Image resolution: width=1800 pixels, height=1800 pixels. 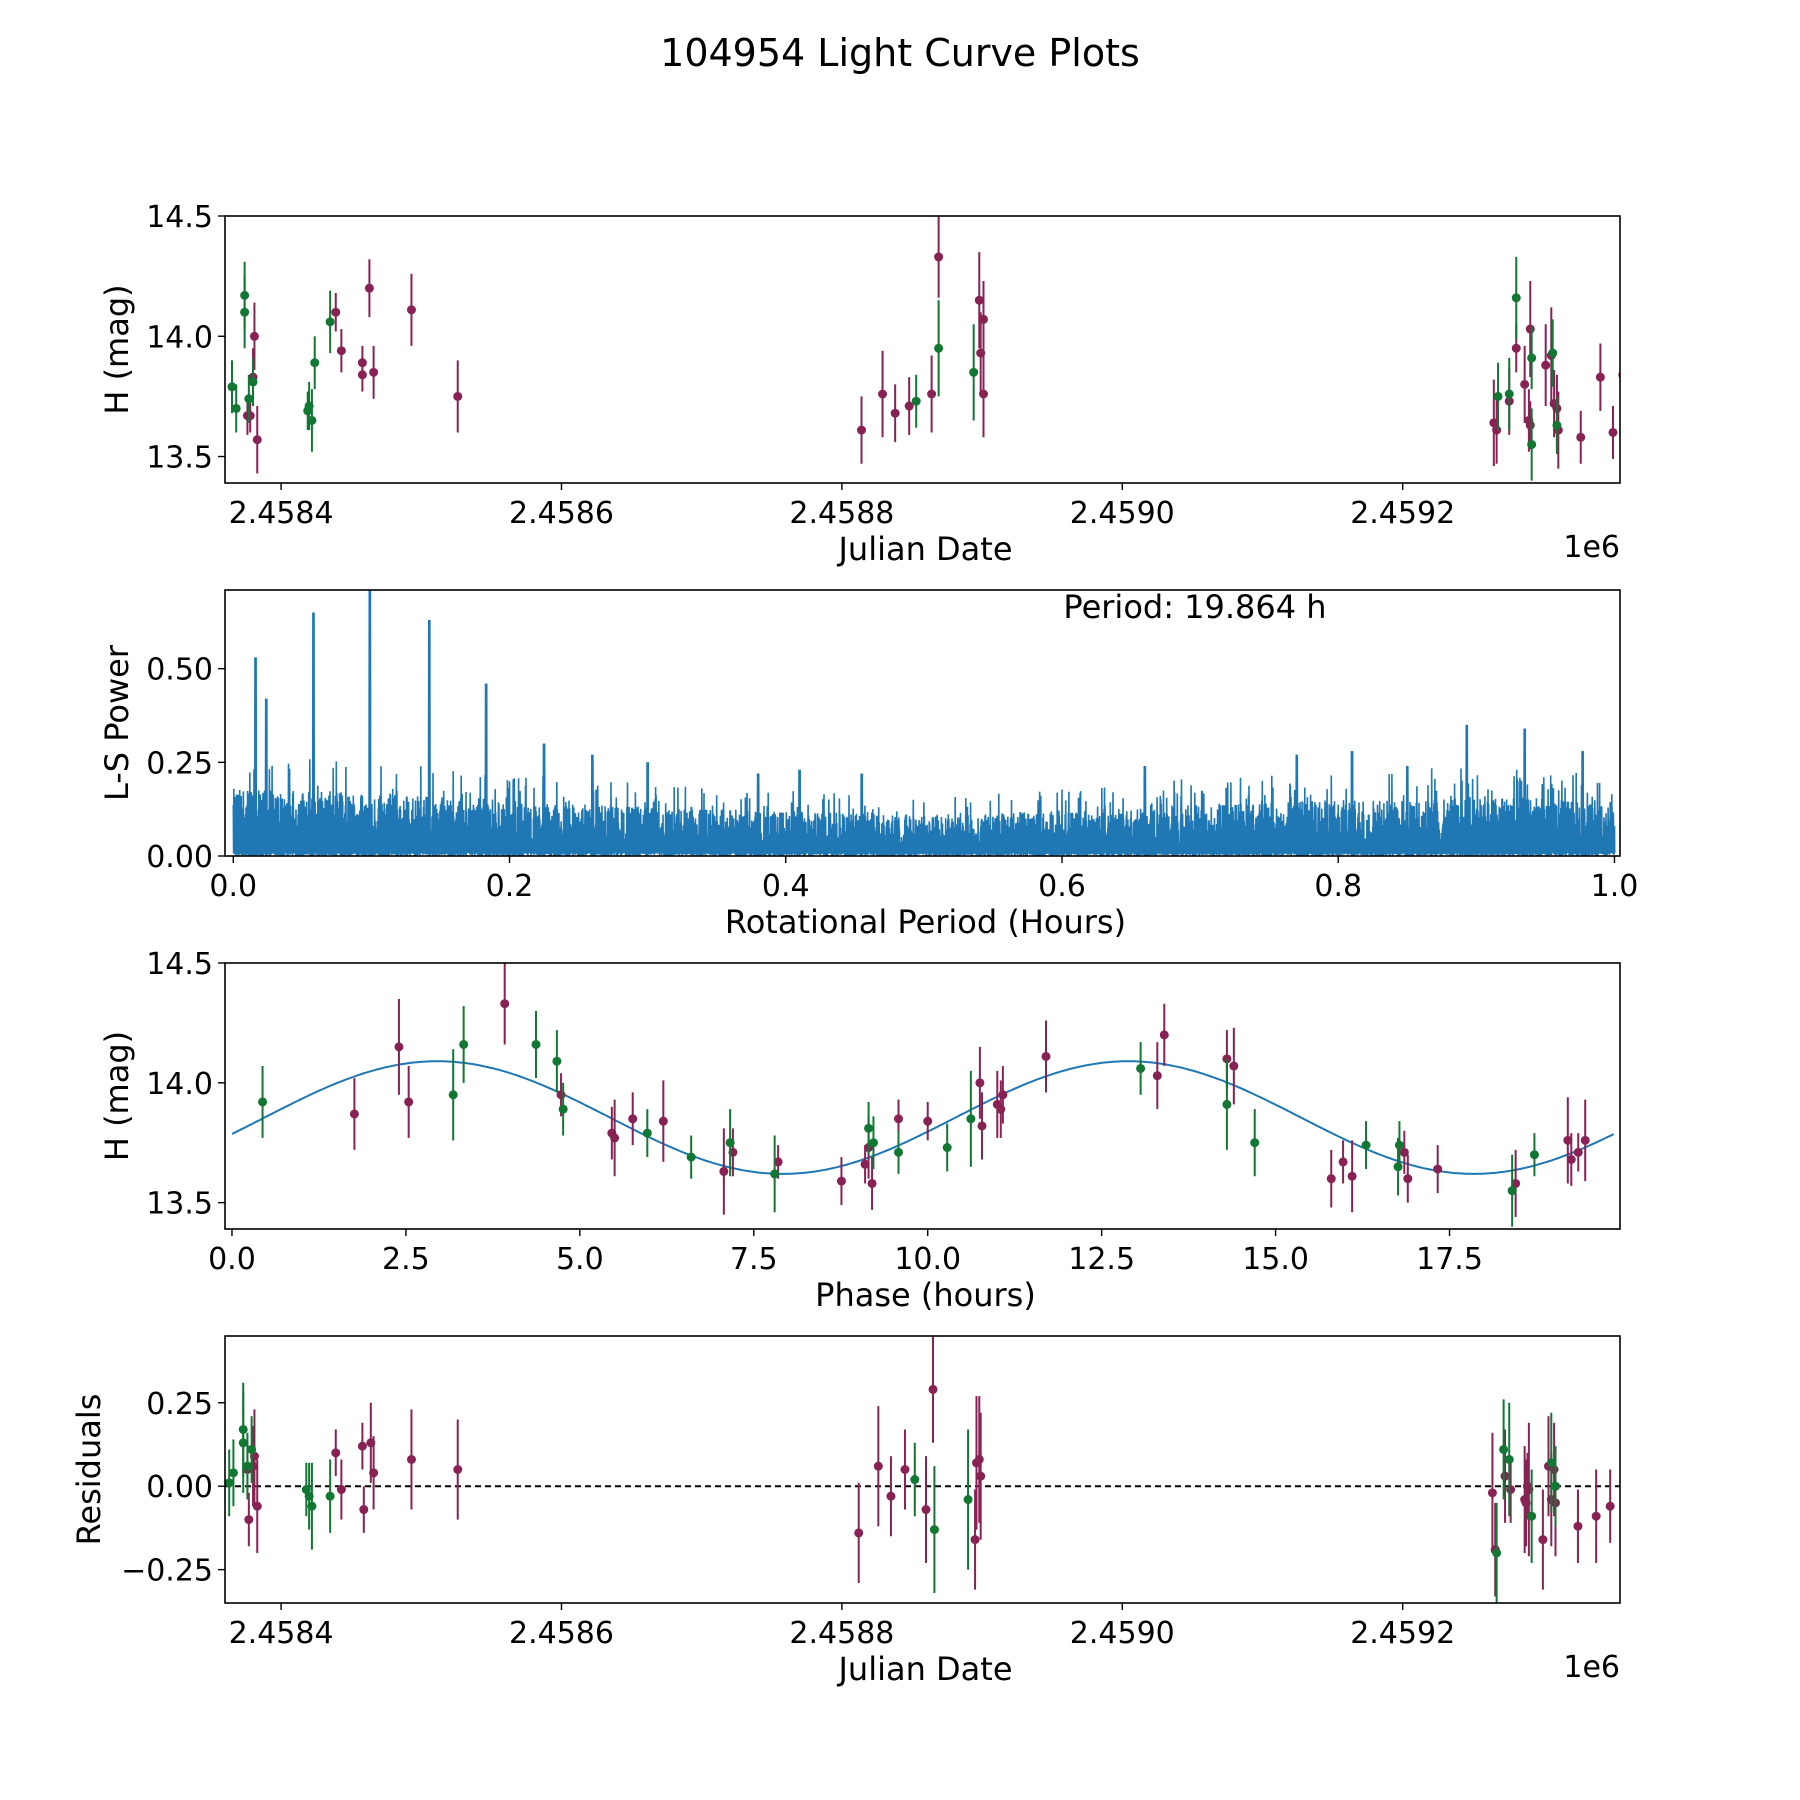 What do you see at coordinates (281, 513) in the screenshot?
I see `x-tick-label: 2.4584` at bounding box center [281, 513].